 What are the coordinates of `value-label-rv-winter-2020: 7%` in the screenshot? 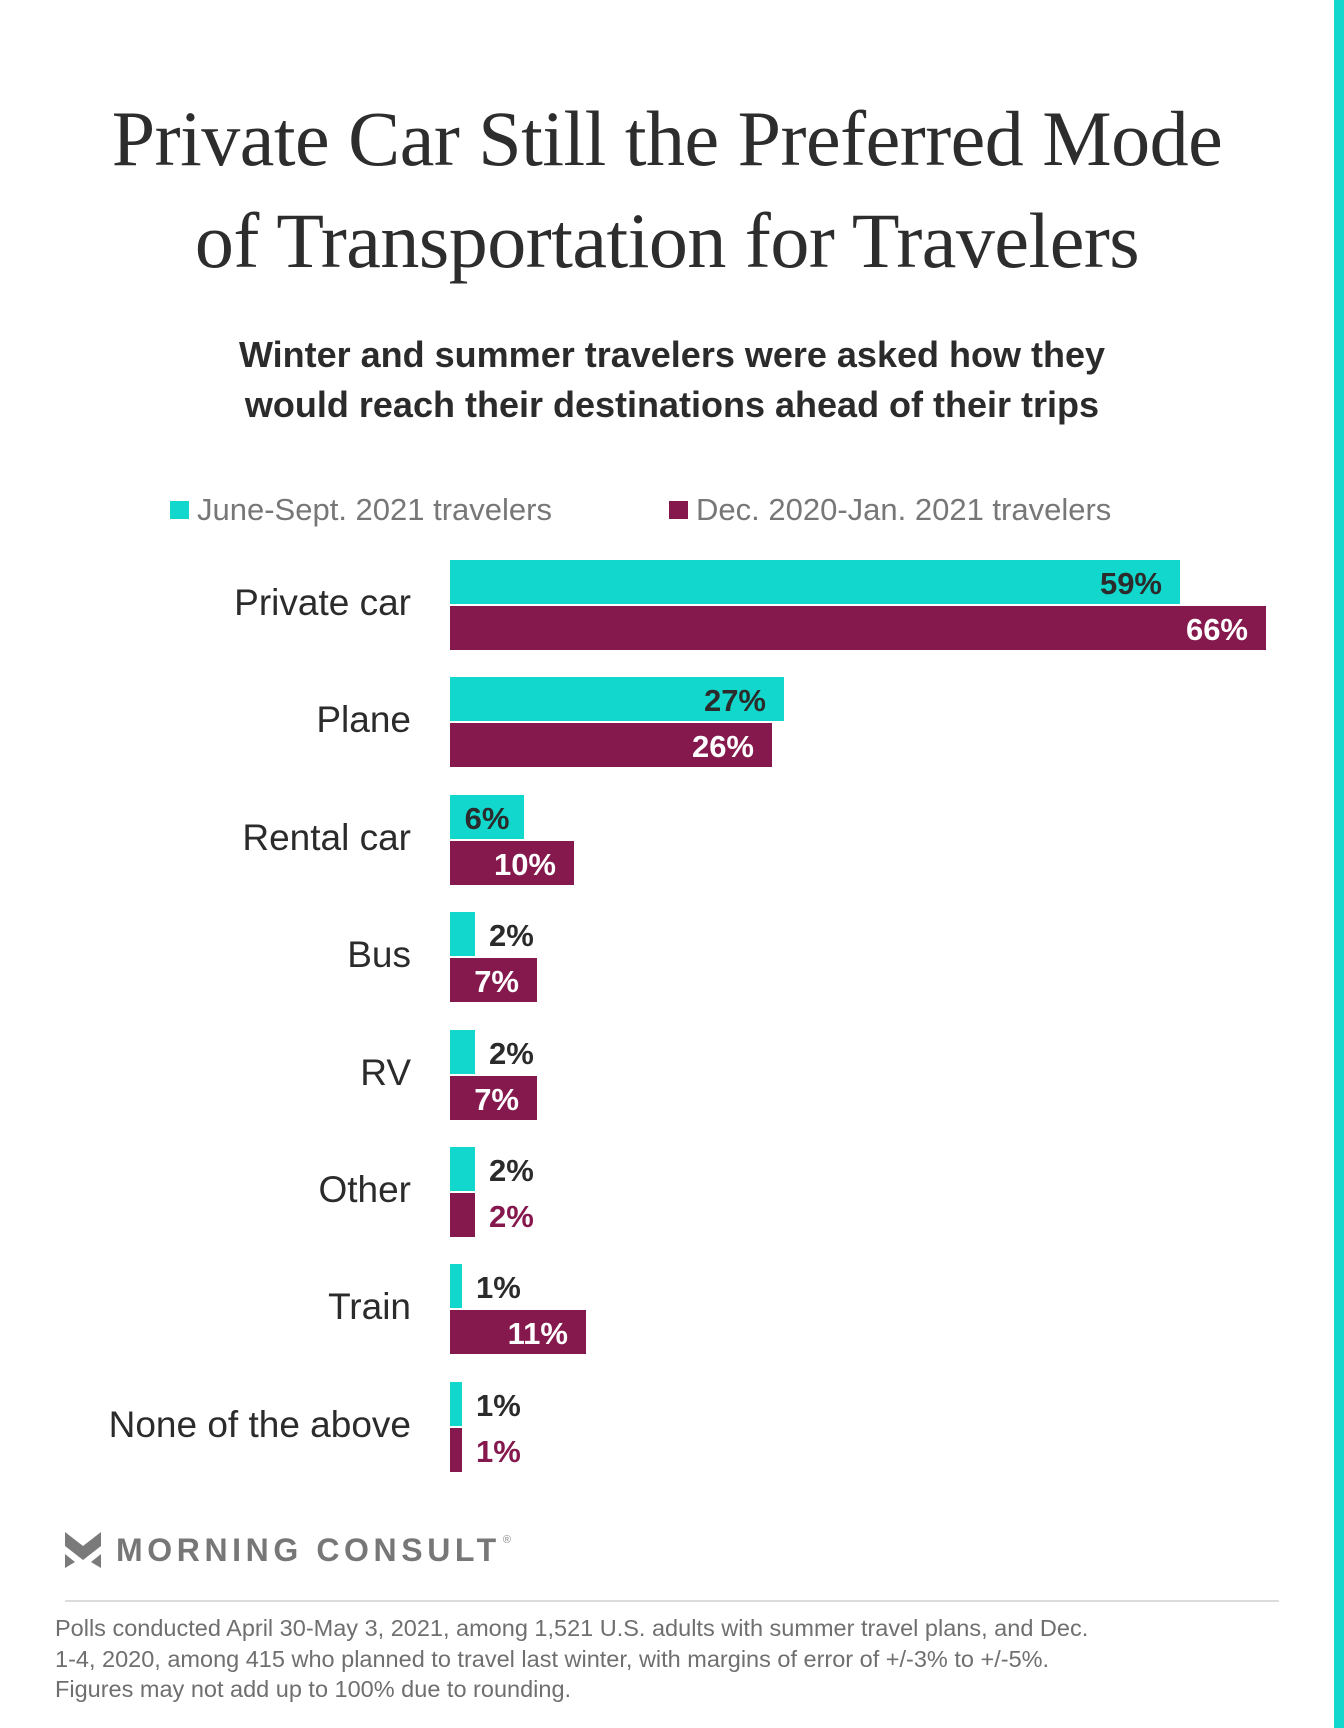 It's located at (496, 1099).